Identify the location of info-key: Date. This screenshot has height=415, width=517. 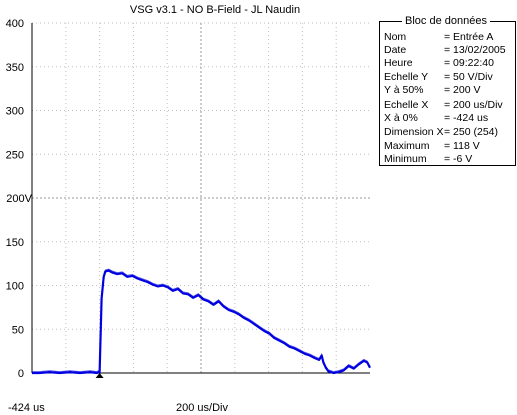
(395, 50).